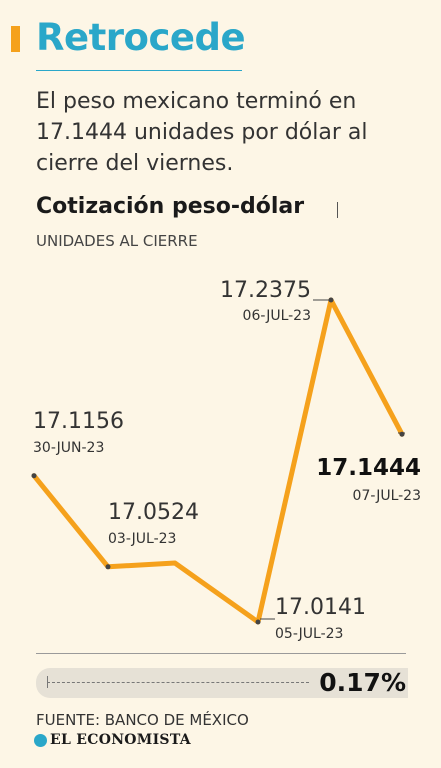 The width and height of the screenshot is (441, 768). I want to click on title-separator, so click(337, 210).